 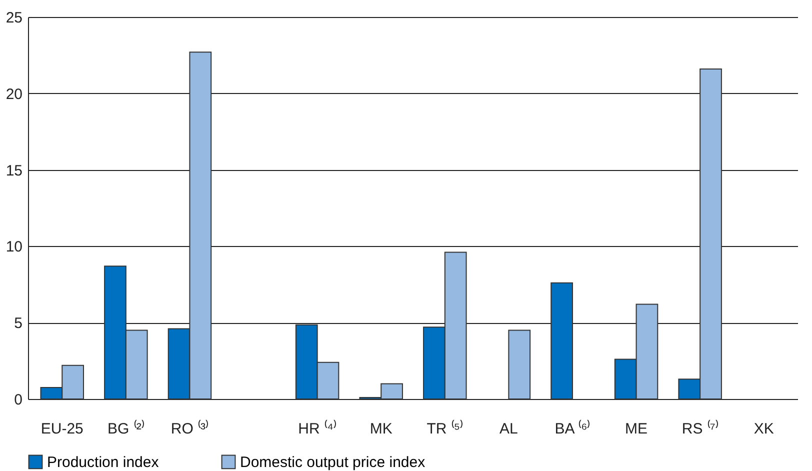 I want to click on y-tick-label: 20, so click(x=14, y=94).